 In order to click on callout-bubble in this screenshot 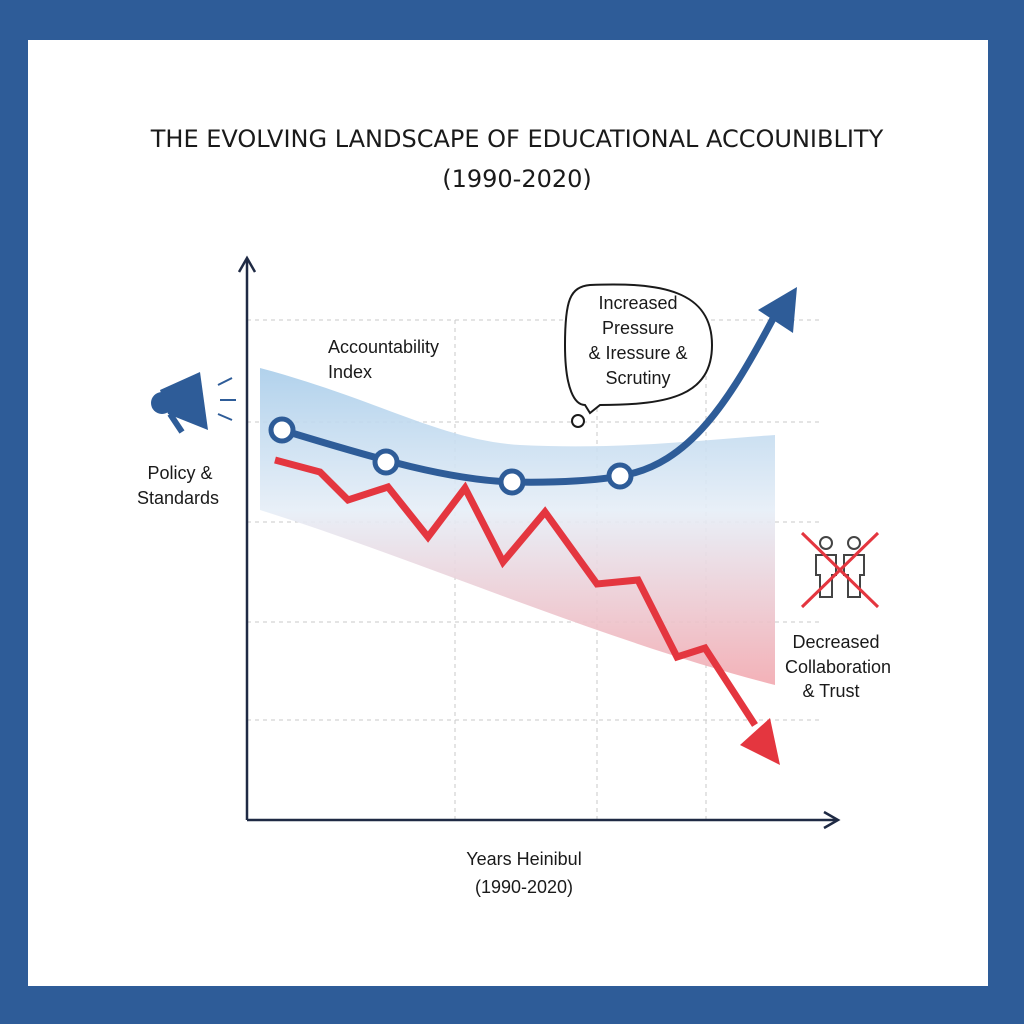, I will do `click(638, 349)`.